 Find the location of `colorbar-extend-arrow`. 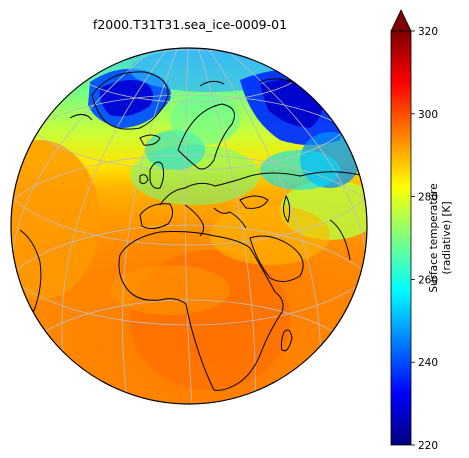

colorbar-extend-arrow is located at coordinates (401, 20).